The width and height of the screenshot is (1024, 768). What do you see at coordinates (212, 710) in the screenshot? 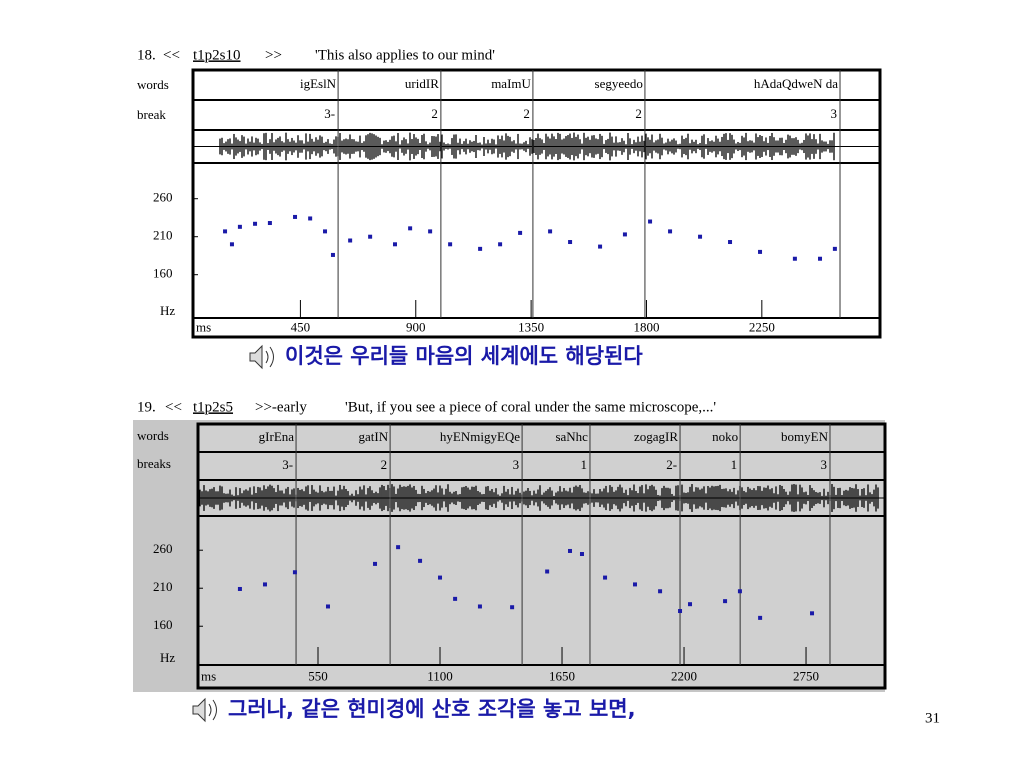
I see `speaker-waves` at bounding box center [212, 710].